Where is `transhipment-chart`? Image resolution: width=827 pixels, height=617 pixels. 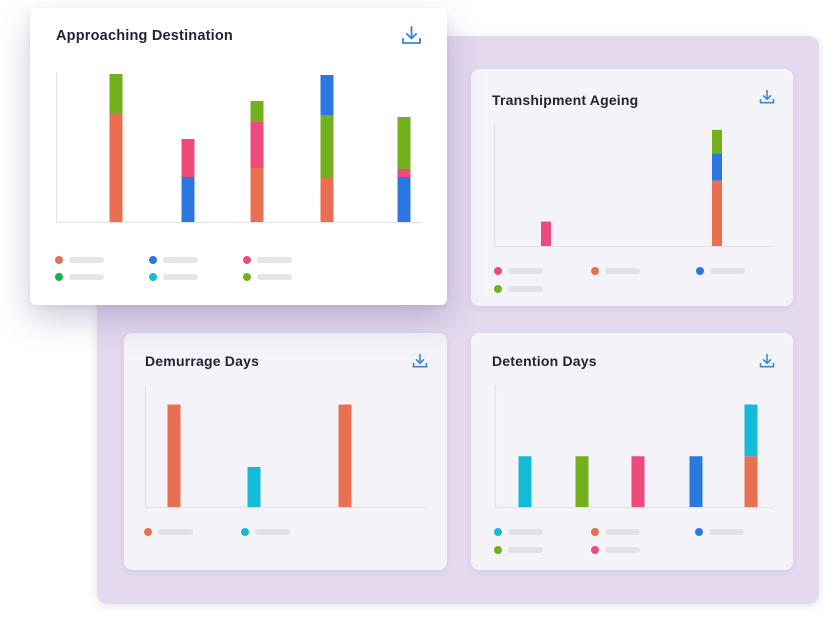 transhipment-chart is located at coordinates (633, 186).